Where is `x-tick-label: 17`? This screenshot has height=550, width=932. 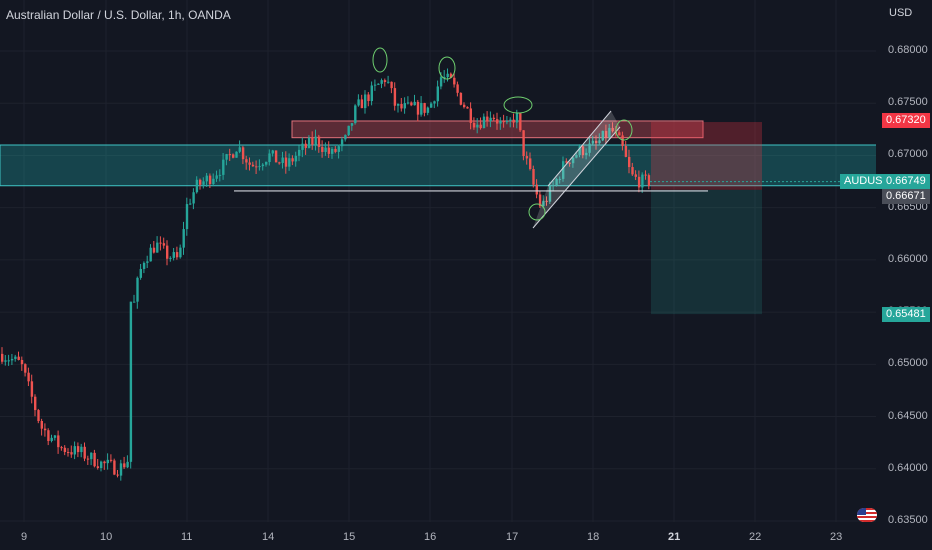
x-tick-label: 17 is located at coordinates (512, 537).